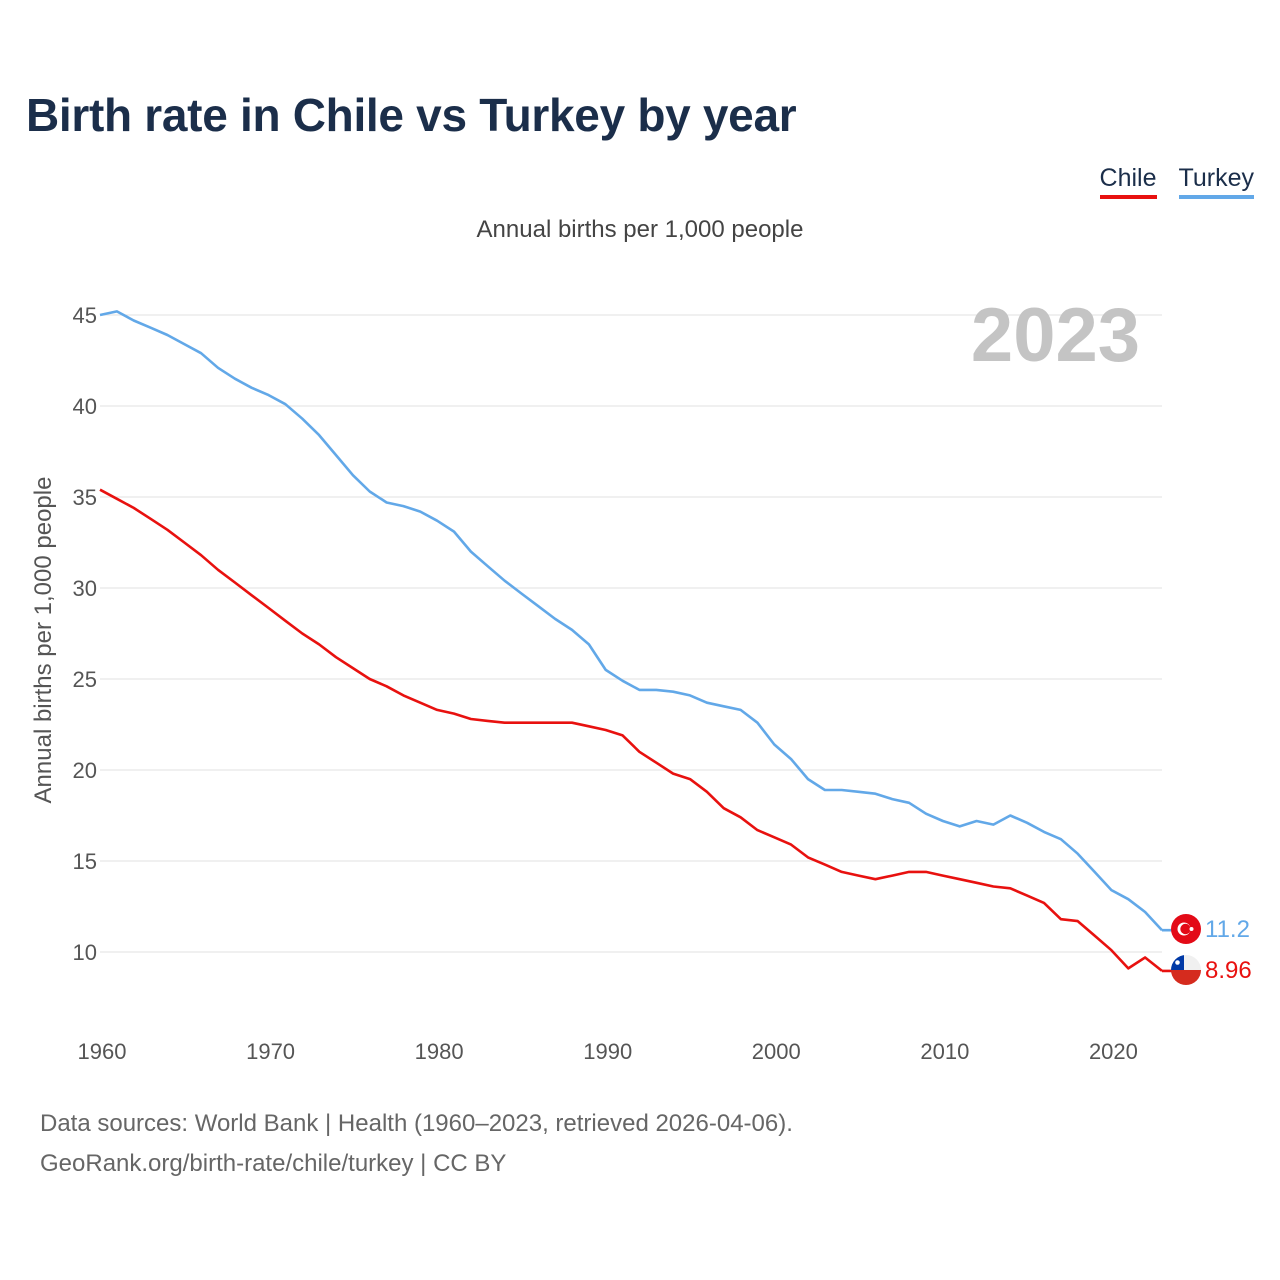 The height and width of the screenshot is (1280, 1280). I want to click on x-tick-label: 1960, so click(102, 1051).